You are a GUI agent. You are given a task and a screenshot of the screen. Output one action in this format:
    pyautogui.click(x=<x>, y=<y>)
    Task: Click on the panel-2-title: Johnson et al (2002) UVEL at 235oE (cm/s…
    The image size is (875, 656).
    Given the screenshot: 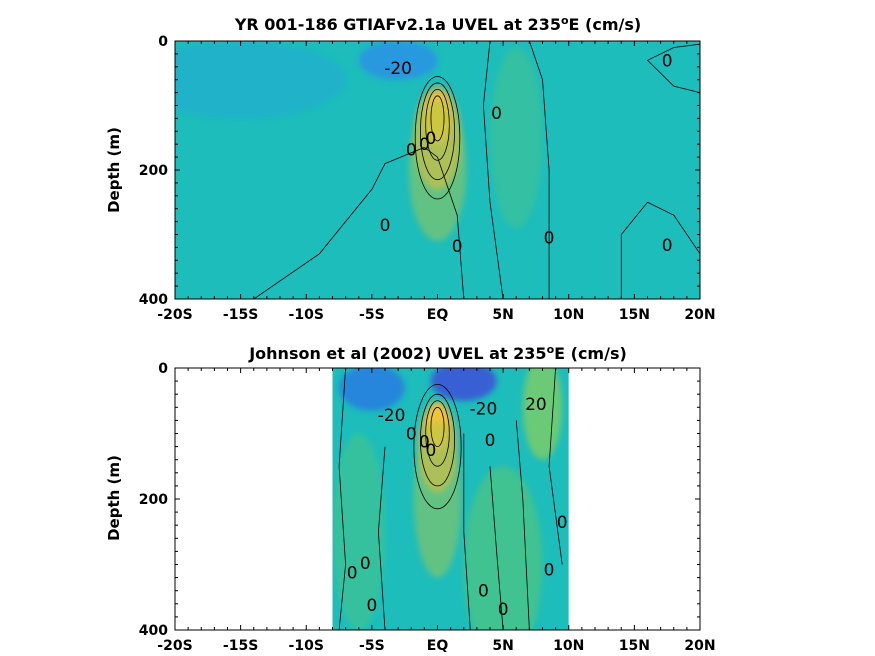 What is the action you would take?
    pyautogui.click(x=437, y=353)
    